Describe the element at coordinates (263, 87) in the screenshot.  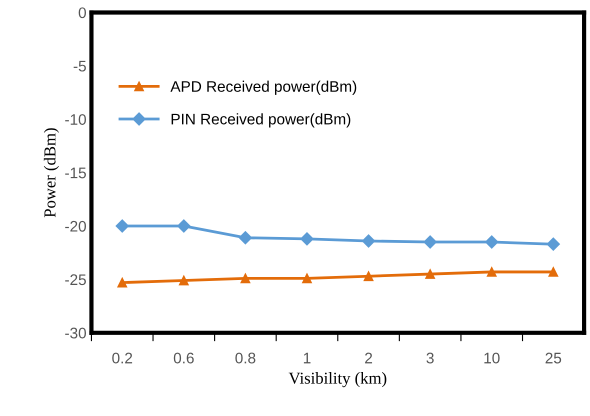
I see `legend-label: APD Received power(dBm)` at that location.